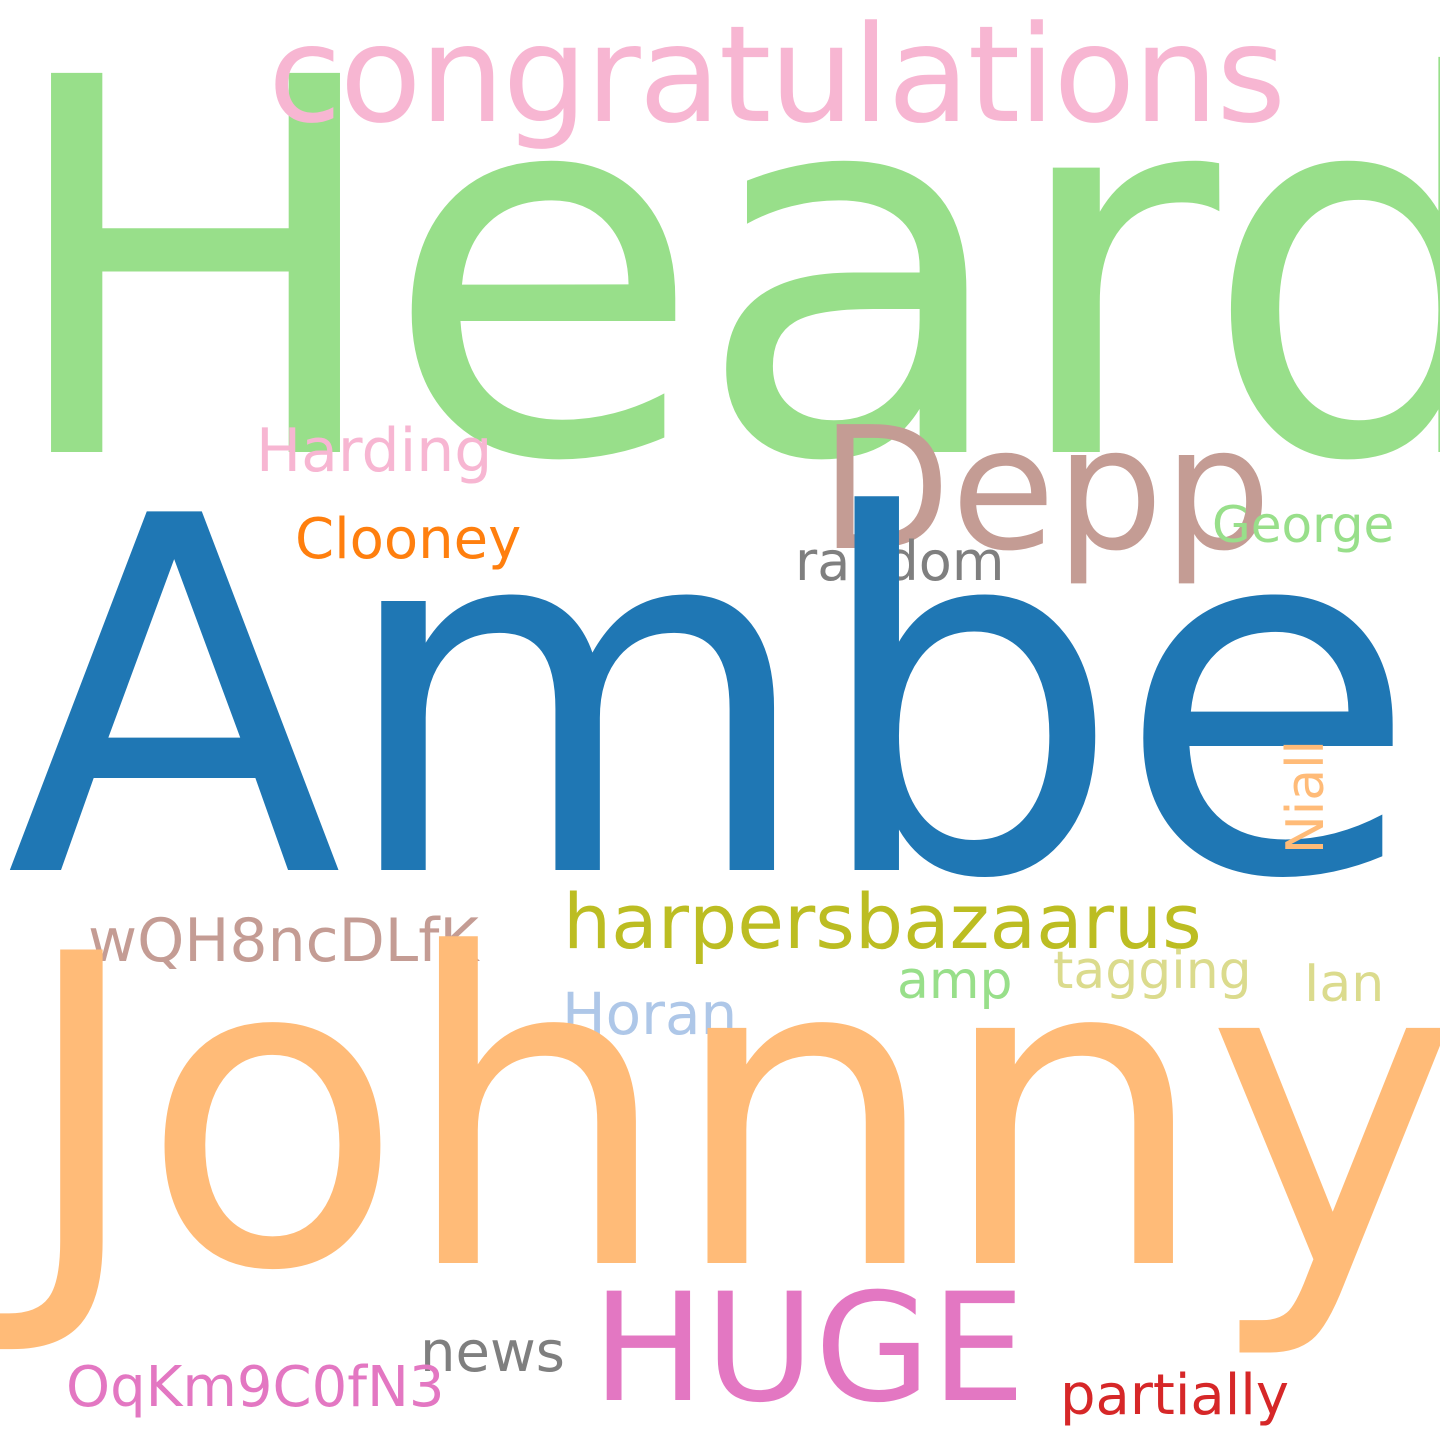  Describe the element at coordinates (777, 76) in the screenshot. I see `word-congratulations: congratulations` at that location.